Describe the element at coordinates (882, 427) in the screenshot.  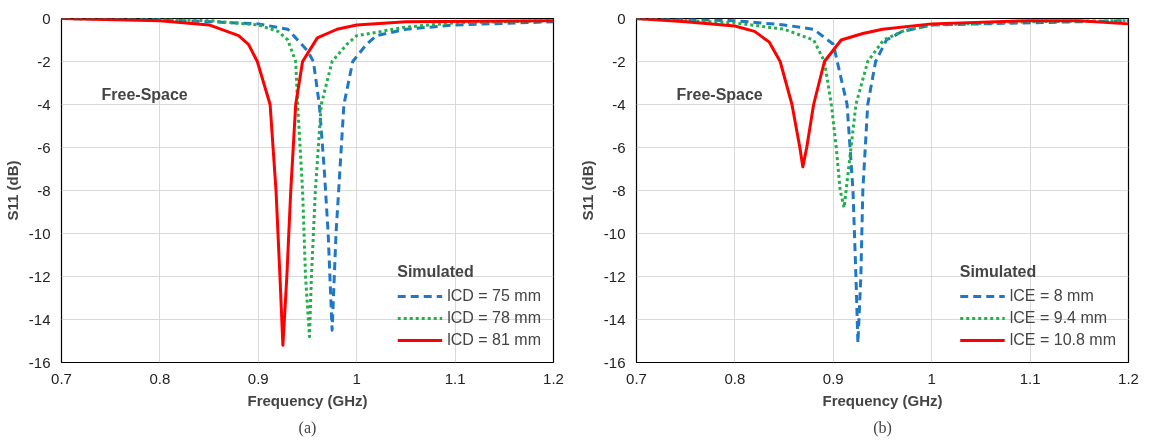
I see `text: (b)` at that location.